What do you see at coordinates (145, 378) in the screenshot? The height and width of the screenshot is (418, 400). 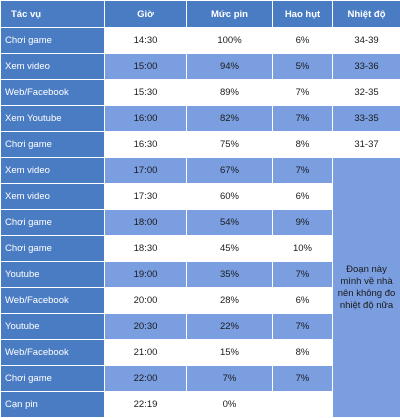 I see `time-cell: 22:00` at bounding box center [145, 378].